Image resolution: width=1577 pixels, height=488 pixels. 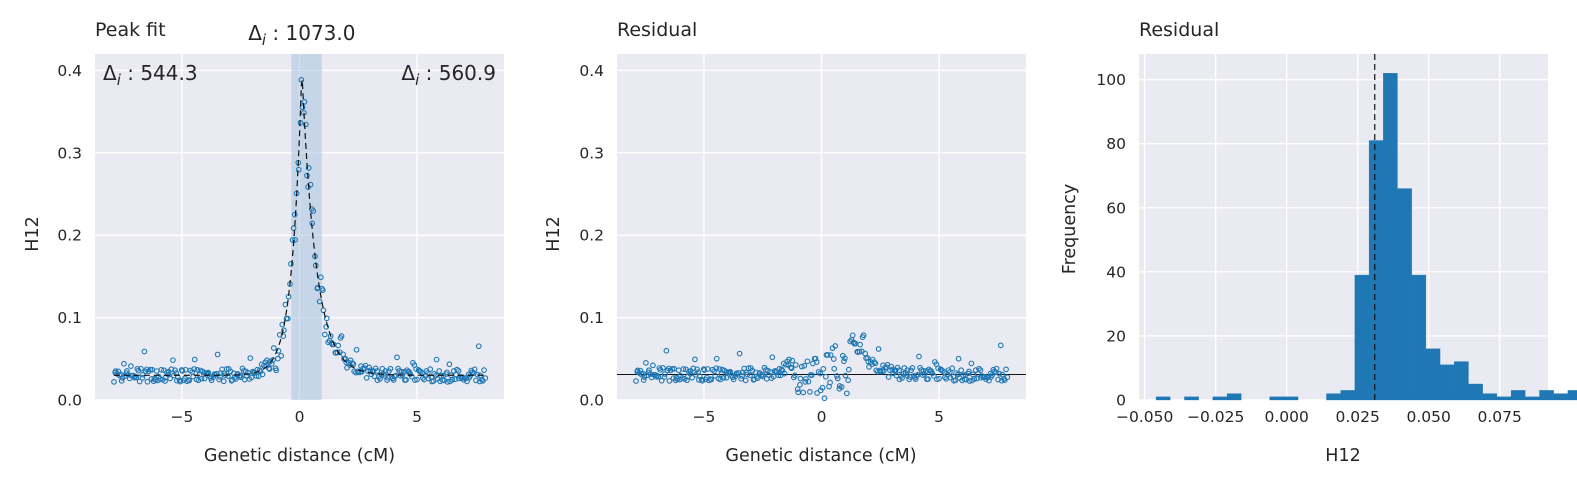 What do you see at coordinates (1116, 272) in the screenshot?
I see `y-tick-label: 40` at bounding box center [1116, 272].